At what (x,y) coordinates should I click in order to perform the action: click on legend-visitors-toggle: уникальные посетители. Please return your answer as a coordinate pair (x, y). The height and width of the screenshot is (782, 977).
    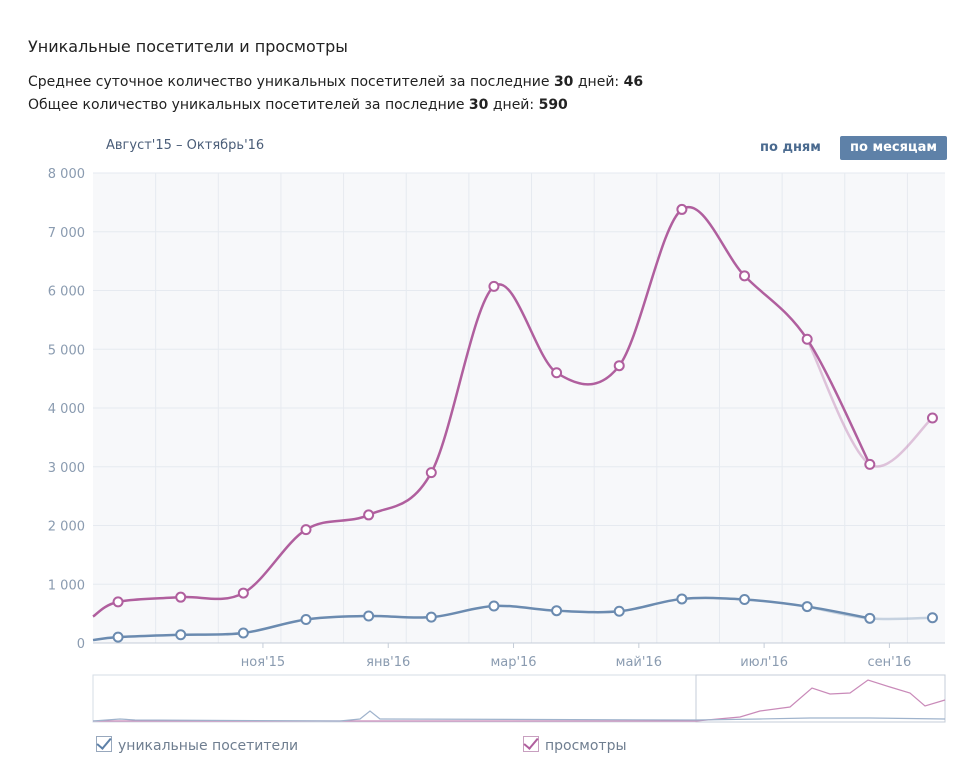
    Looking at the image, I should click on (197, 745).